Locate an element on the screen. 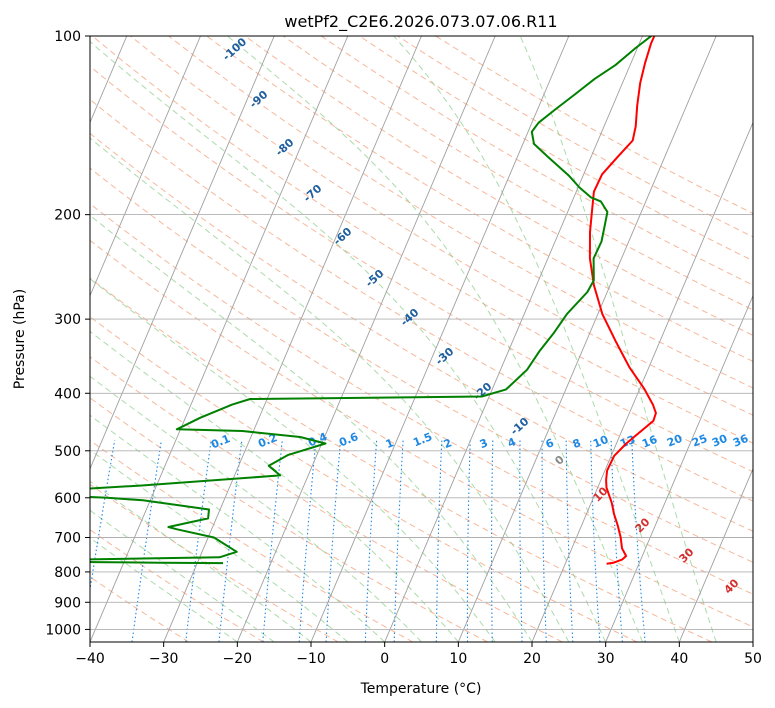 This screenshot has height=708, width=775. mixing-ratio-label: 25 is located at coordinates (699, 441).